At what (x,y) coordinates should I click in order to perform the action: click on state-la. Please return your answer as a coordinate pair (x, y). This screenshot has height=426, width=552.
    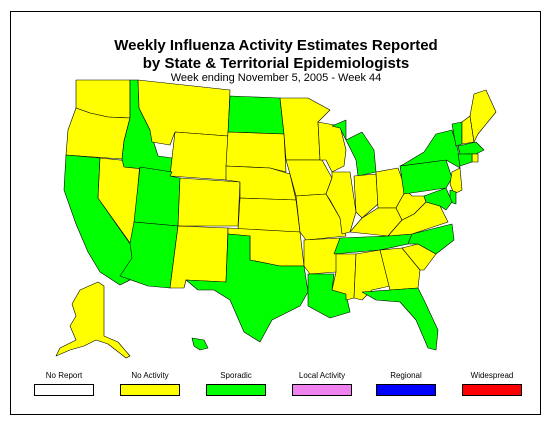
    Looking at the image, I should click on (329, 296).